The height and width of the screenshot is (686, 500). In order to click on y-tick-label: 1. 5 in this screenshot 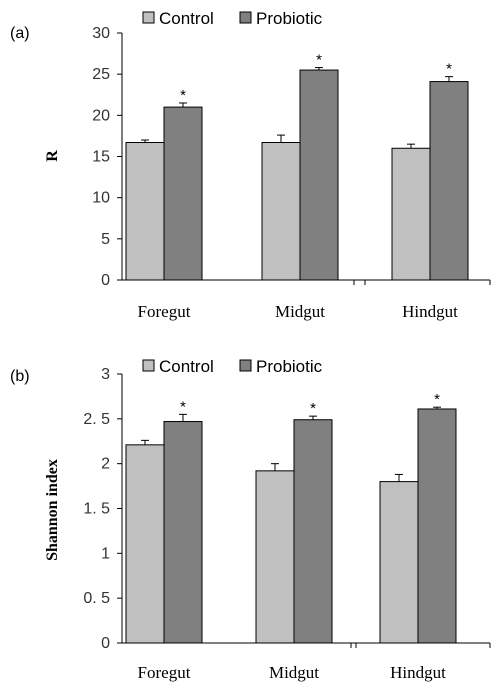, I will do `click(96, 509)`.